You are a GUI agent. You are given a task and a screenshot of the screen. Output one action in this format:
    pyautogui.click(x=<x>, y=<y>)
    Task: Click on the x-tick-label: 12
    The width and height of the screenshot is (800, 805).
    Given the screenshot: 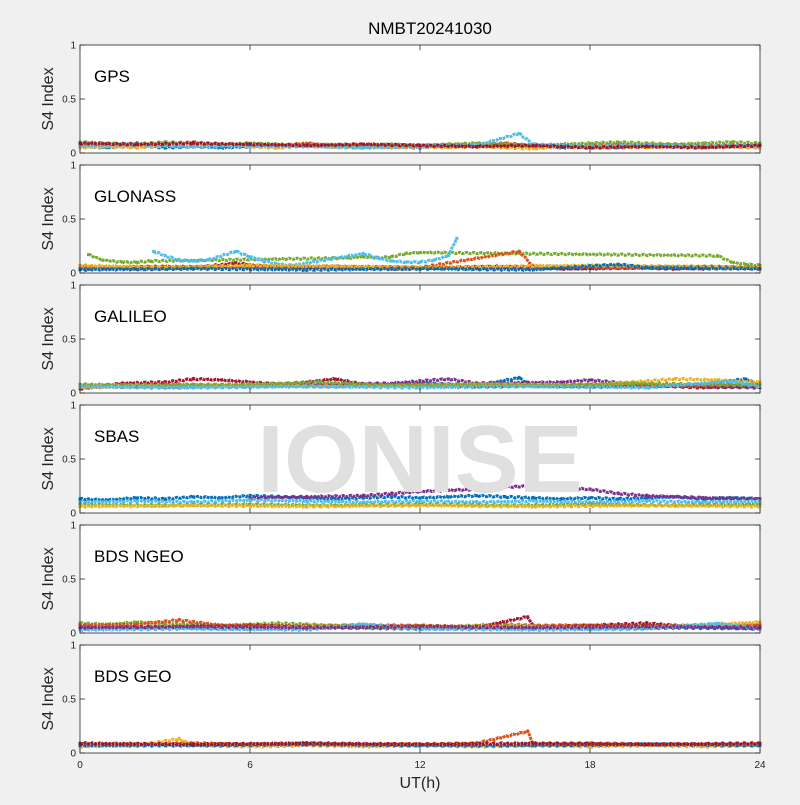 What is the action you would take?
    pyautogui.click(x=420, y=765)
    